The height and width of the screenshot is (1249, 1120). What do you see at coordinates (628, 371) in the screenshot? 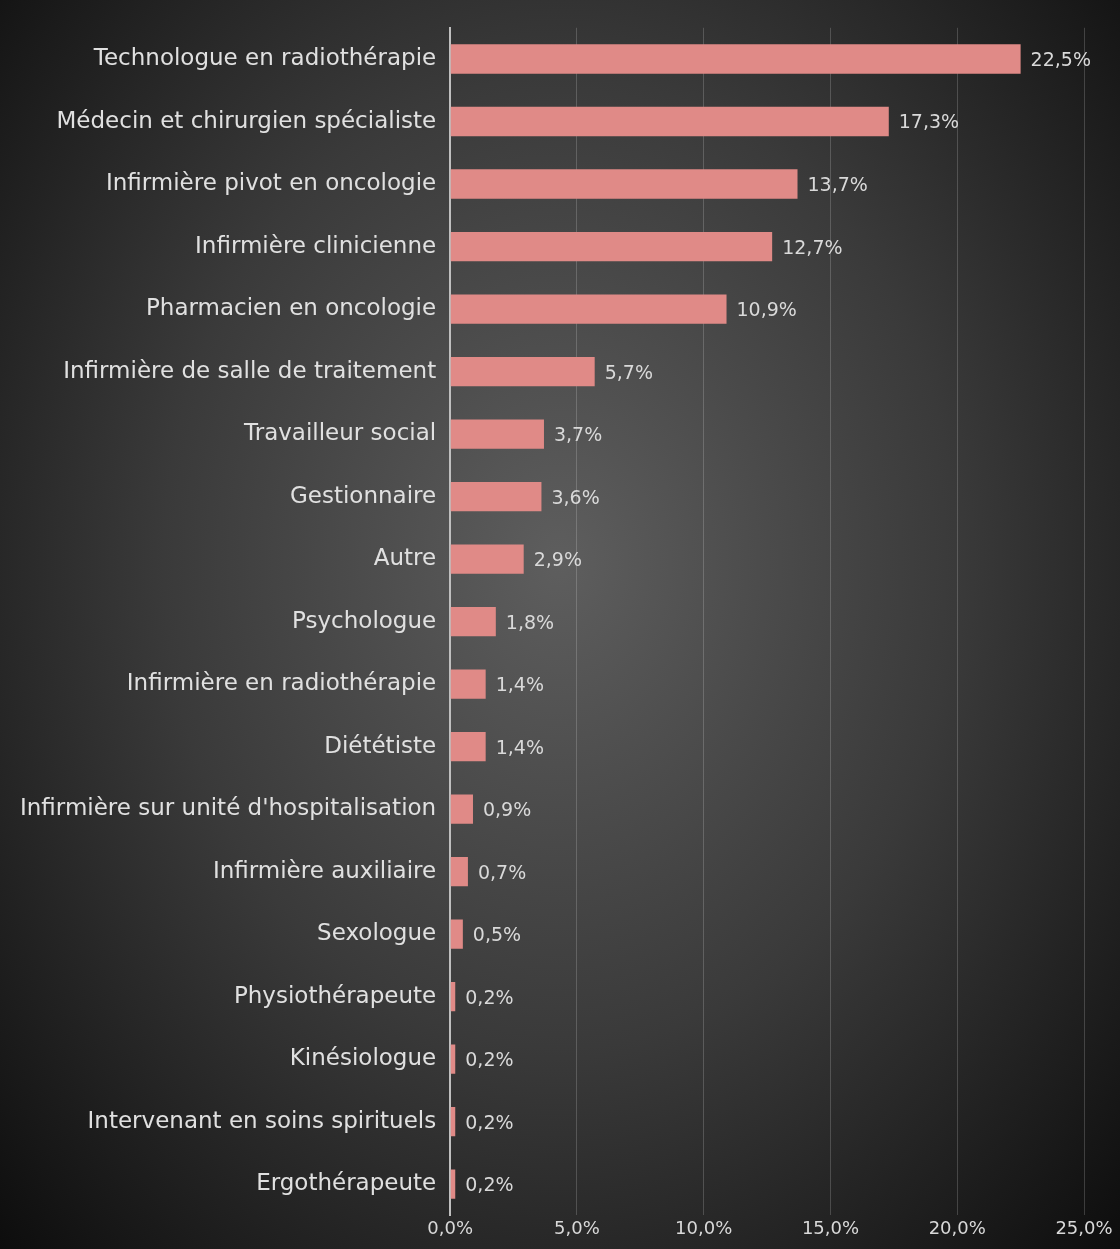
I see `data-label: 5,7%` at bounding box center [628, 371].